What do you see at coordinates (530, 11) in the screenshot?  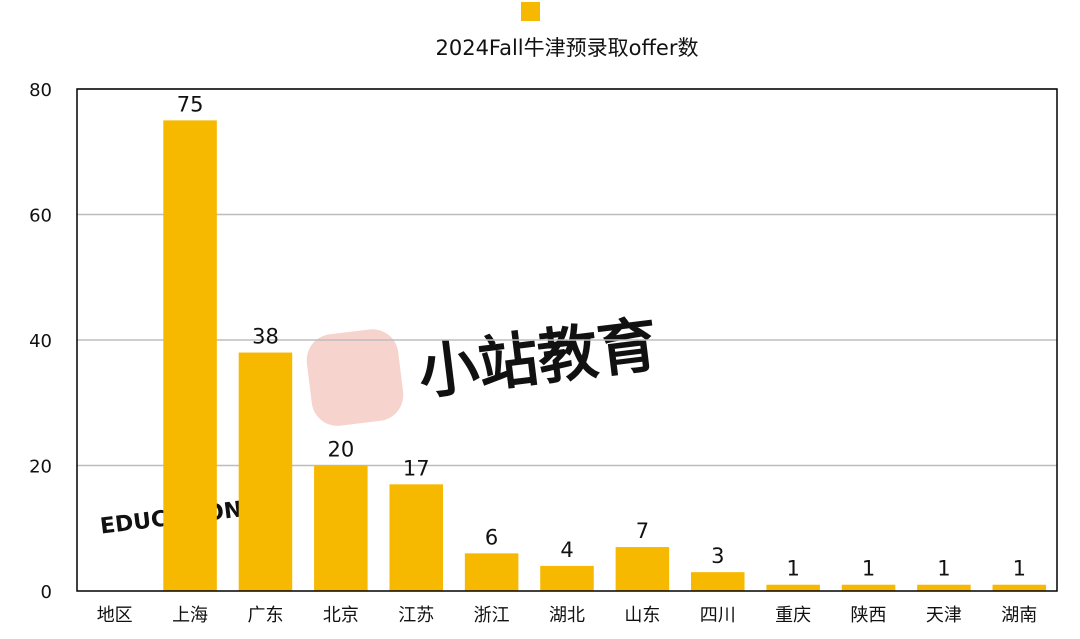 I see `legend-swatch` at bounding box center [530, 11].